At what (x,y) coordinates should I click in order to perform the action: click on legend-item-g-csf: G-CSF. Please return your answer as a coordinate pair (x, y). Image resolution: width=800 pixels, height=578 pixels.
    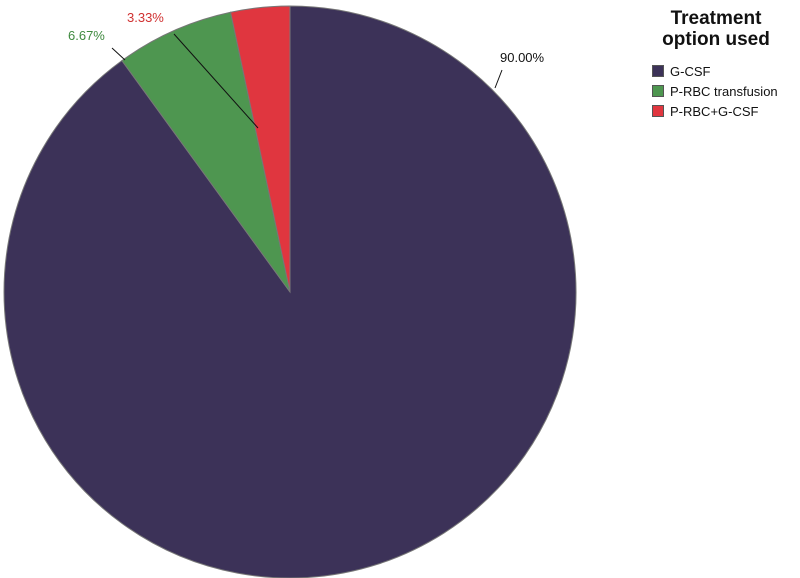
    Looking at the image, I should click on (726, 71).